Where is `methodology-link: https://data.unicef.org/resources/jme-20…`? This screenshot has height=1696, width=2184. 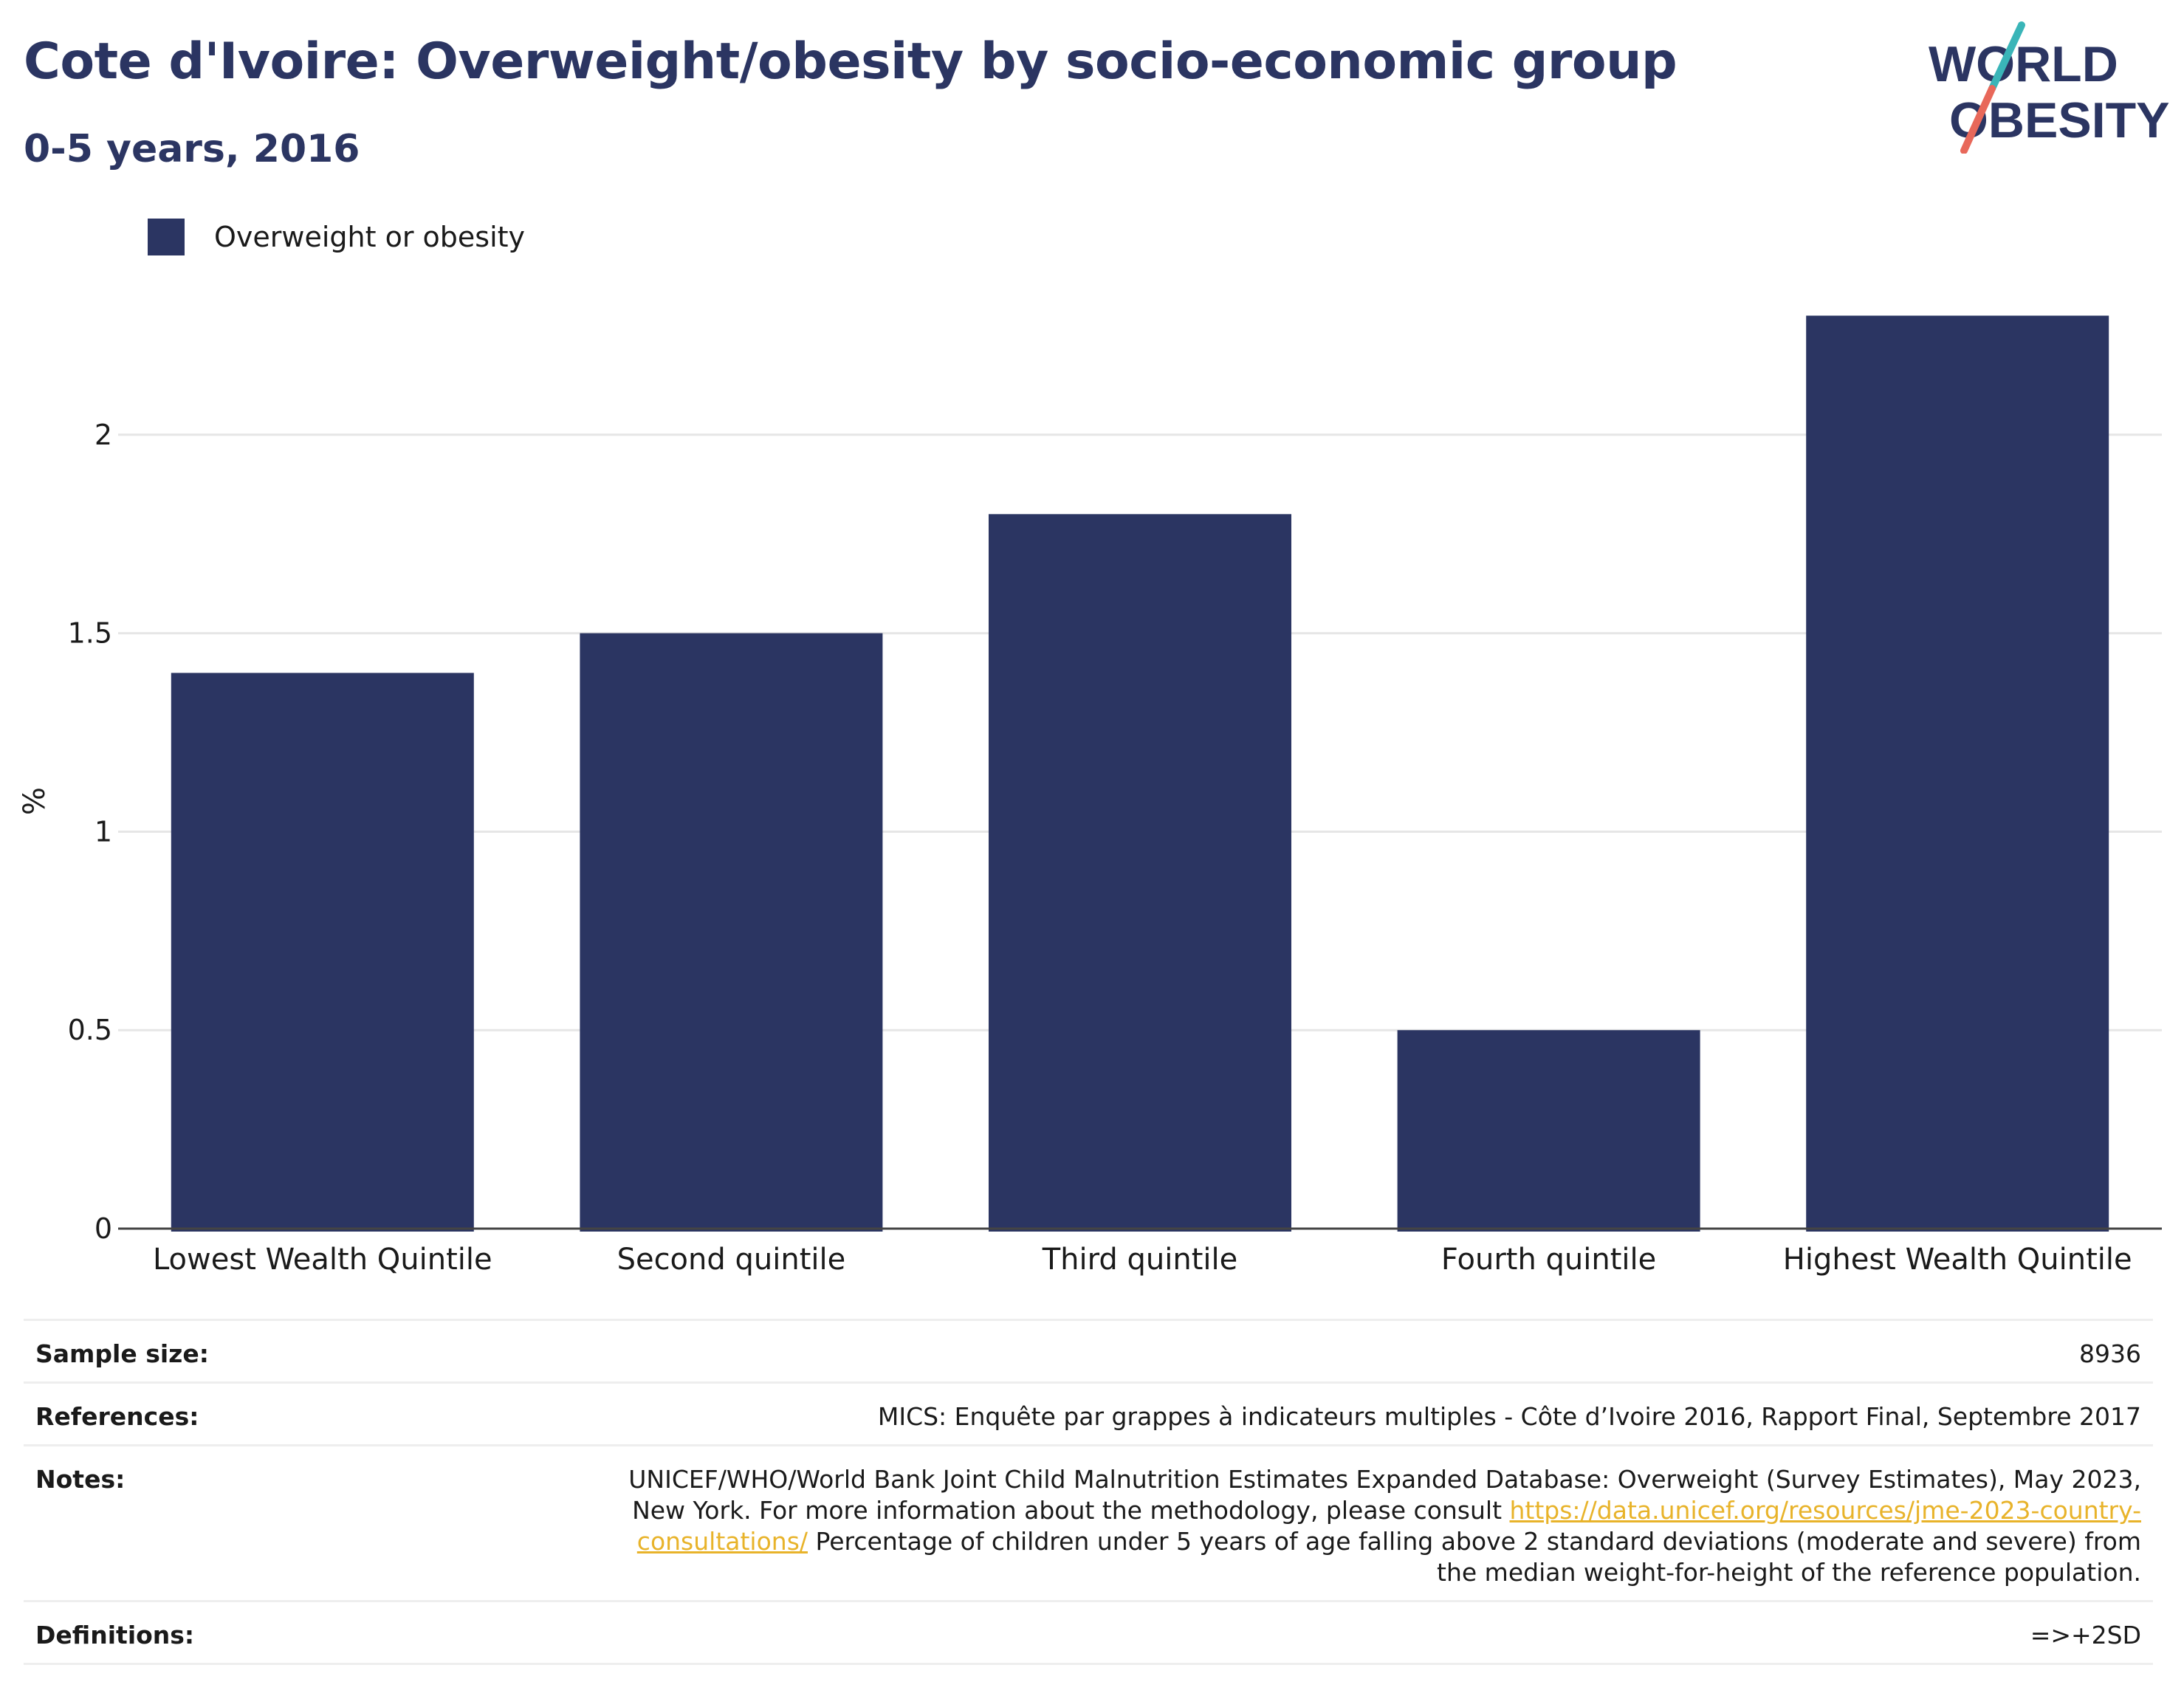
methodology-link: https://data.unicef.org/resources/jme-20… is located at coordinates (1388, 1526).